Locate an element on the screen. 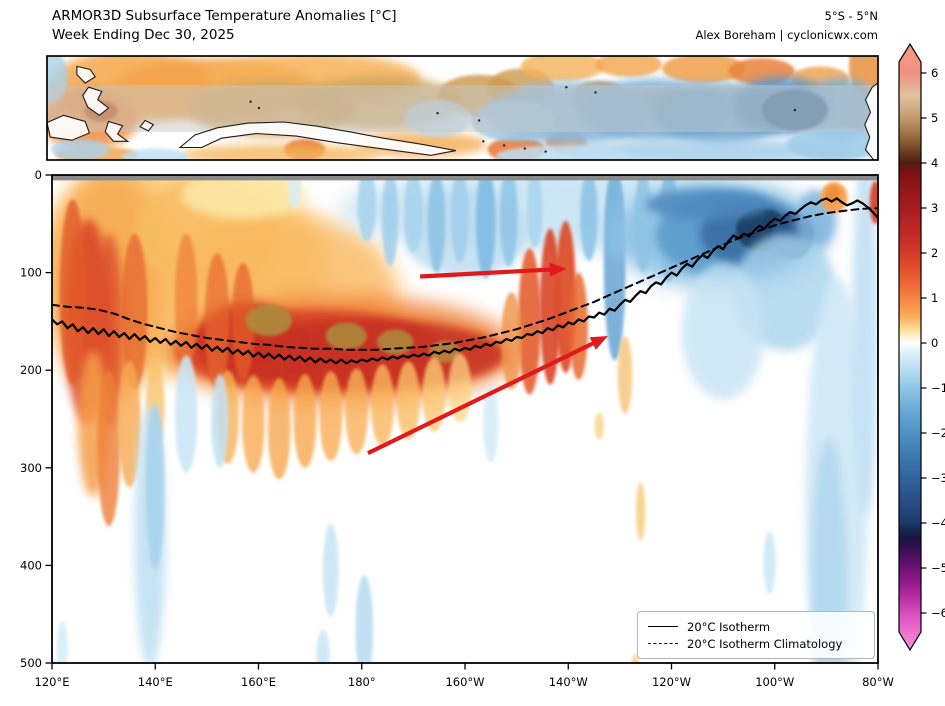 This screenshot has width=945, height=706. colorbar-tick-label: 6 is located at coordinates (934, 73).